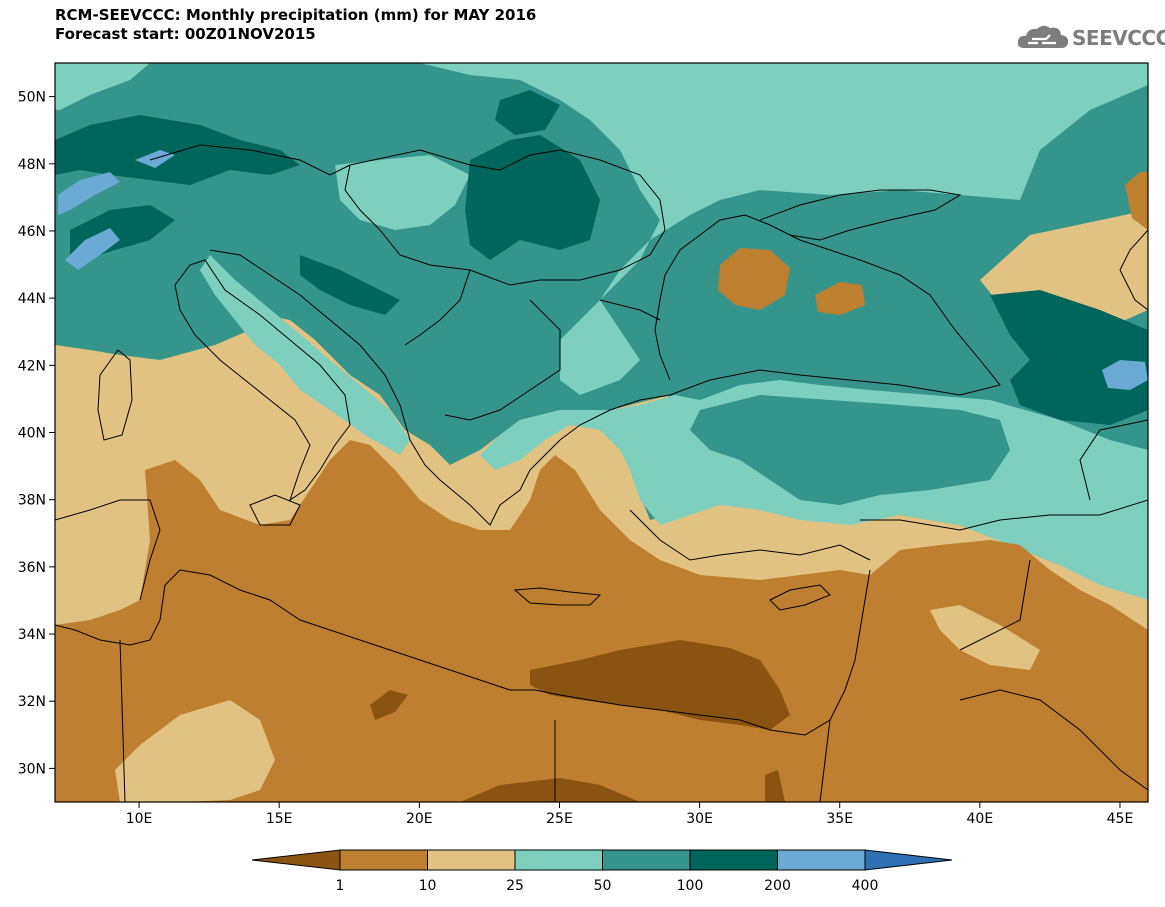 Image resolution: width=1165 pixels, height=907 pixels. Describe the element at coordinates (92, 249) in the screenshot. I see `band-200-400-alps-mid` at that location.